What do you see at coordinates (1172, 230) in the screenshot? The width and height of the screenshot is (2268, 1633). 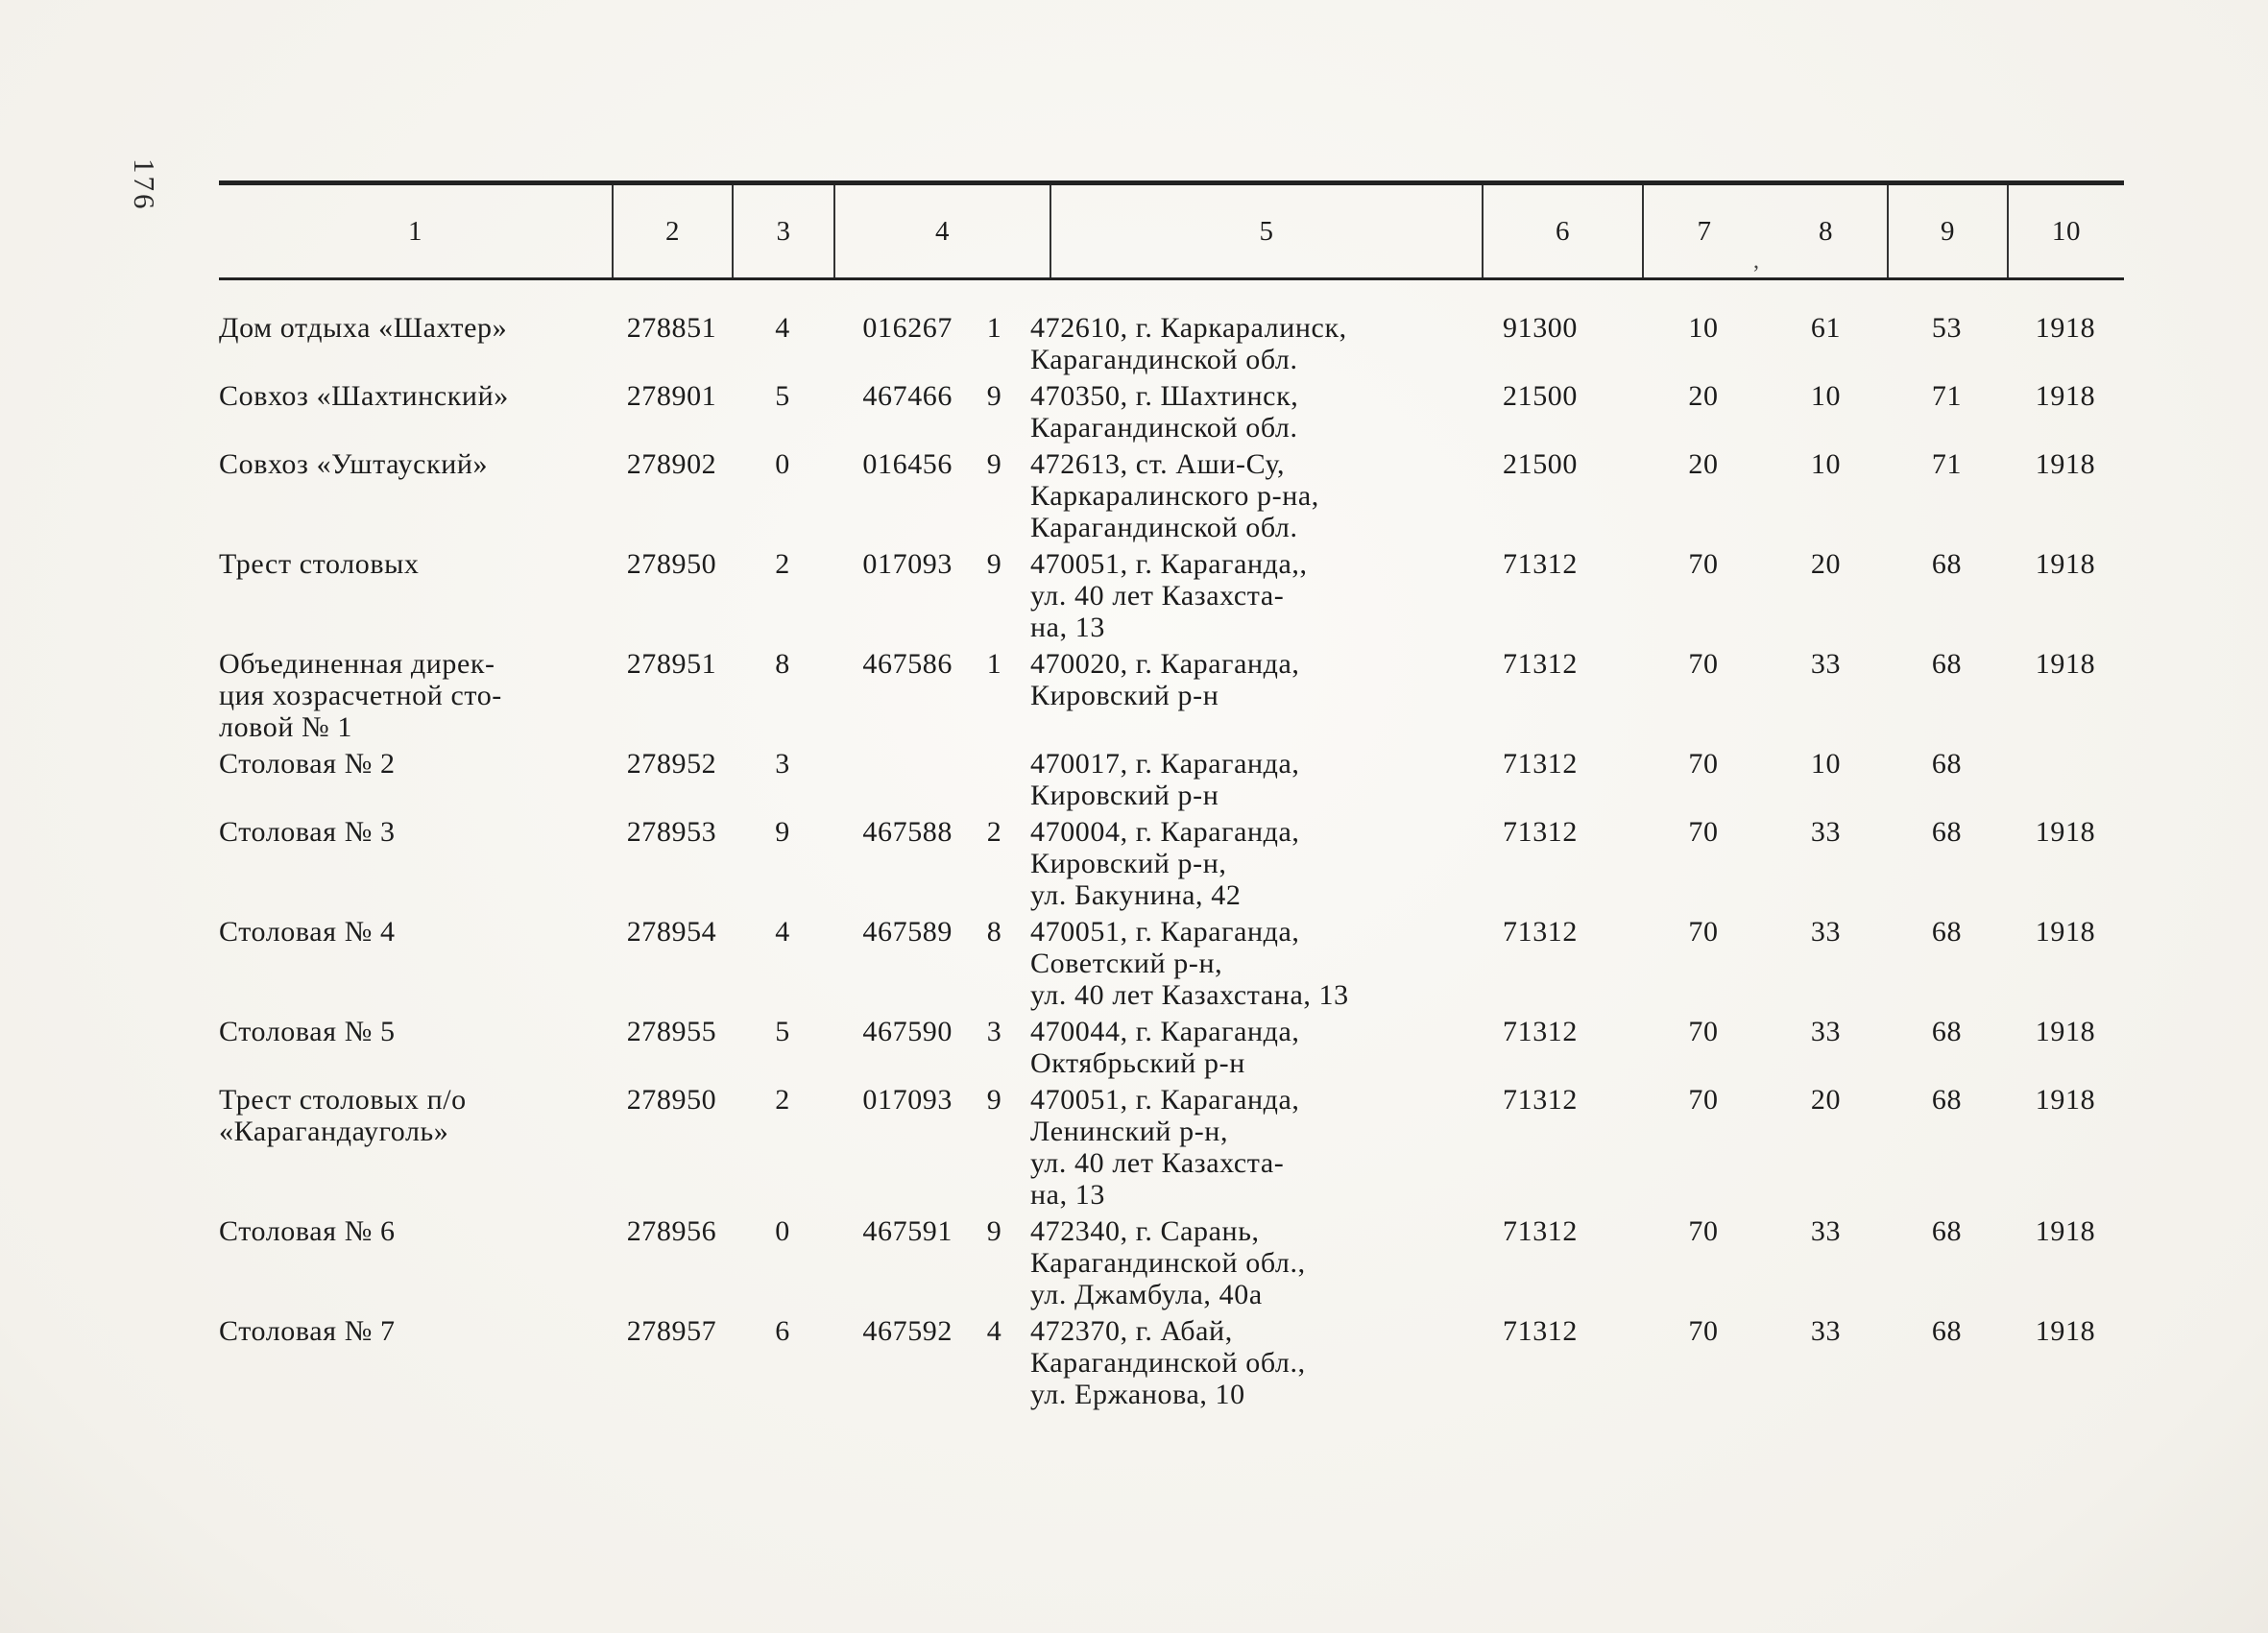 I see `table-header-row: 1 2 3 4 5 6 7 8 9 10 ,` at bounding box center [1172, 230].